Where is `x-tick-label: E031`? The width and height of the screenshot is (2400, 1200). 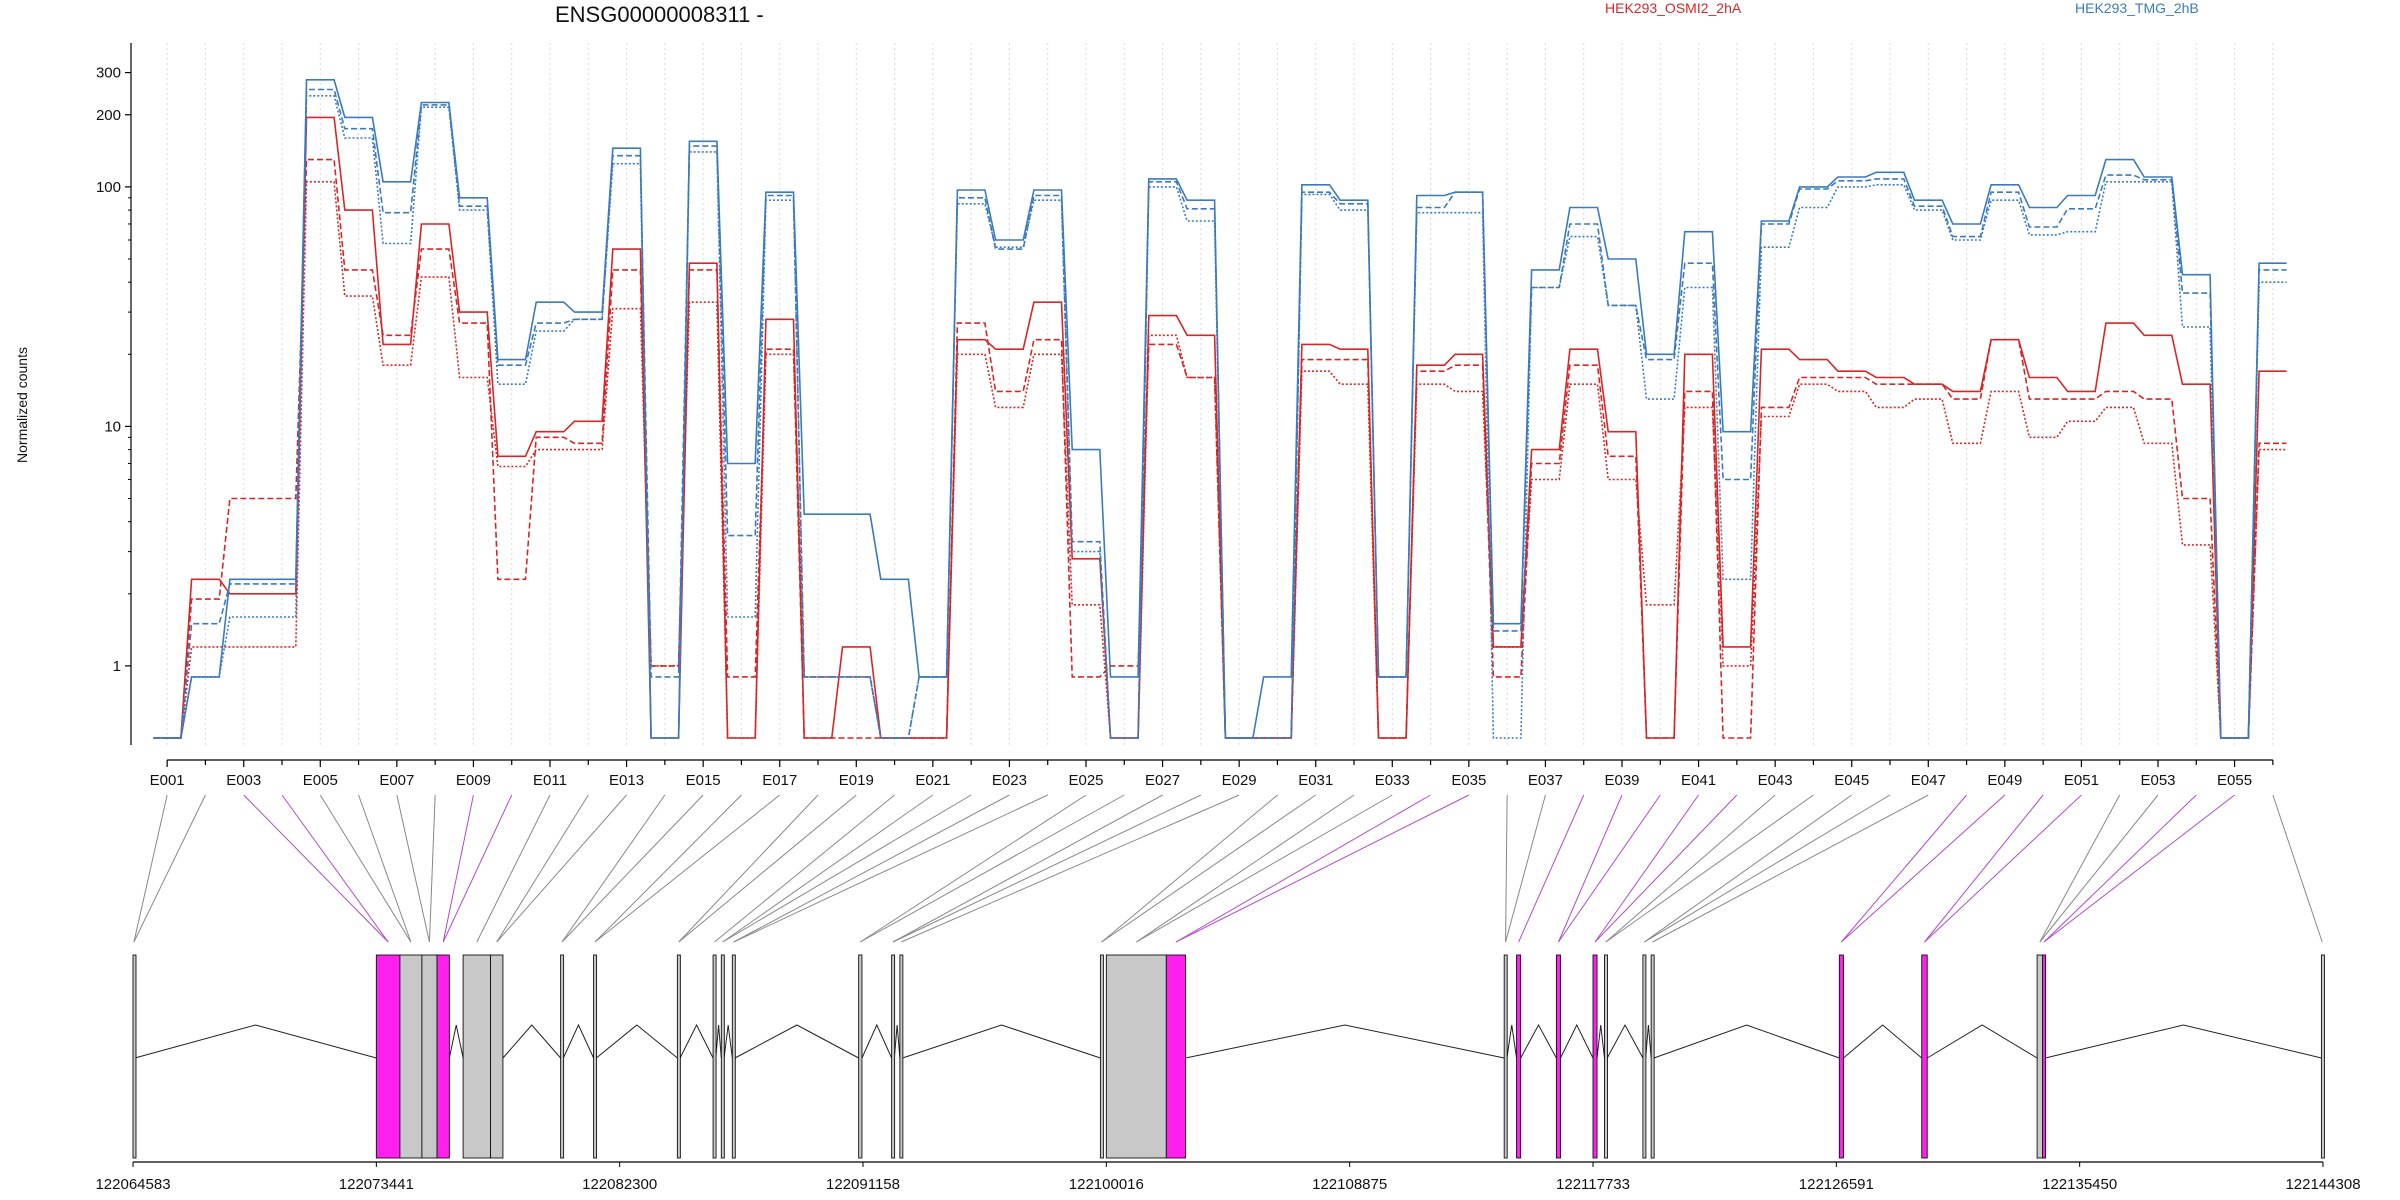 x-tick-label: E031 is located at coordinates (1315, 780).